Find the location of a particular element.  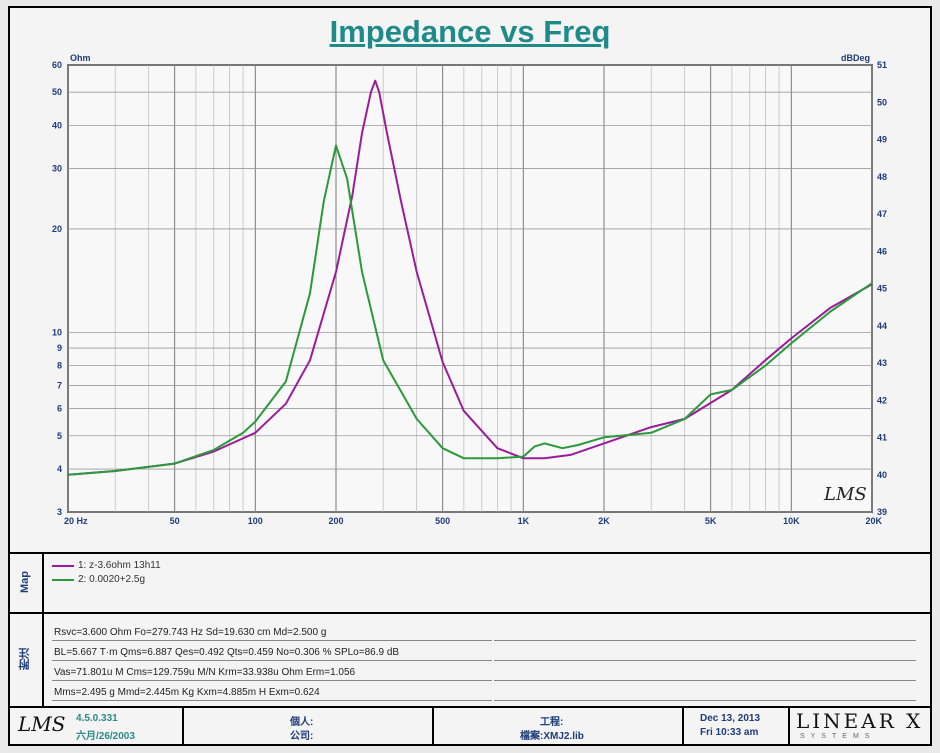

legend-label: 2: 0.0020+2.5g is located at coordinates (112, 579).